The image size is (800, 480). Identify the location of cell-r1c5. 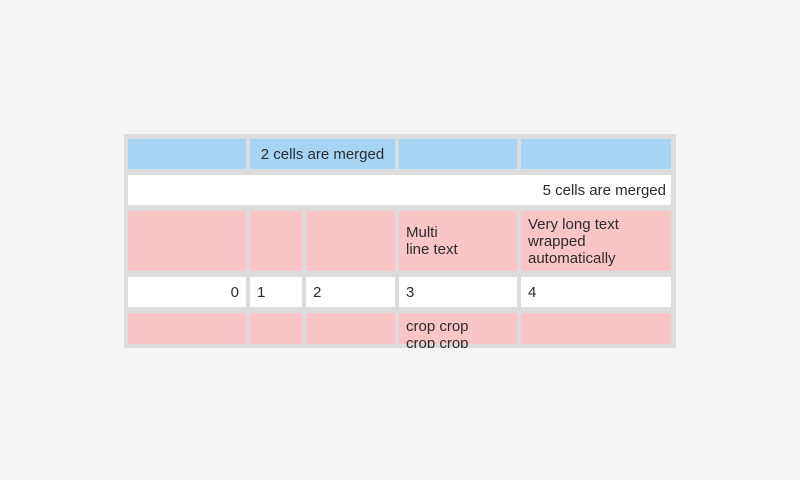
(596, 154).